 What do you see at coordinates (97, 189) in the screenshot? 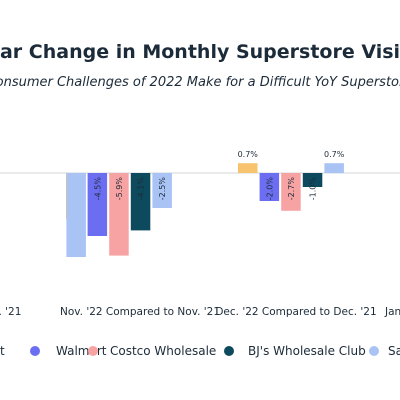
I see `data-label: -4.5%` at bounding box center [97, 189].